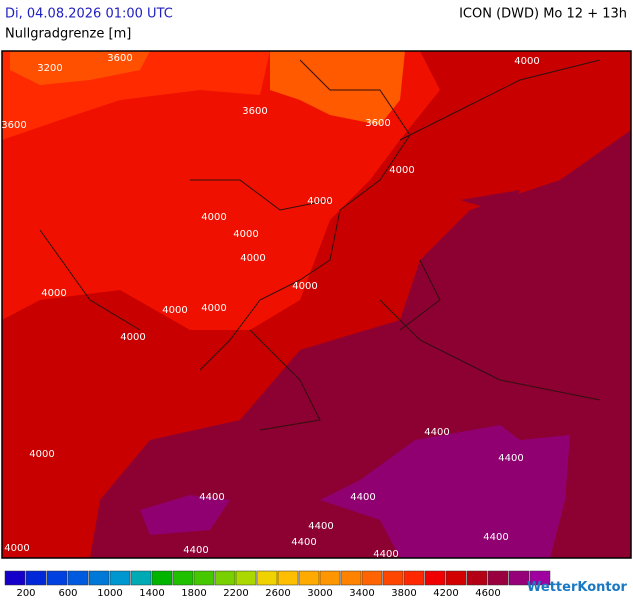 Image resolution: width=633 pixels, height=604 pixels. Describe the element at coordinates (487, 593) in the screenshot. I see `legend-label: 4600` at that location.